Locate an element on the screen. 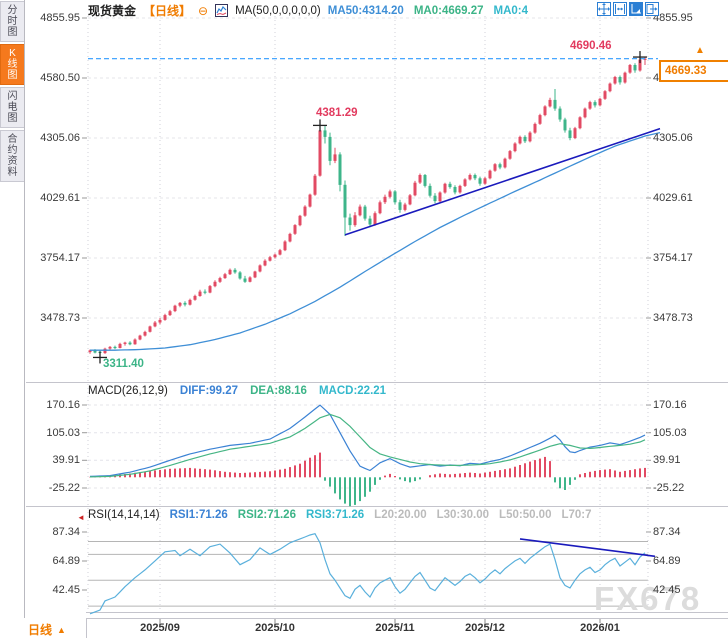  move-icon is located at coordinates (604, 9).